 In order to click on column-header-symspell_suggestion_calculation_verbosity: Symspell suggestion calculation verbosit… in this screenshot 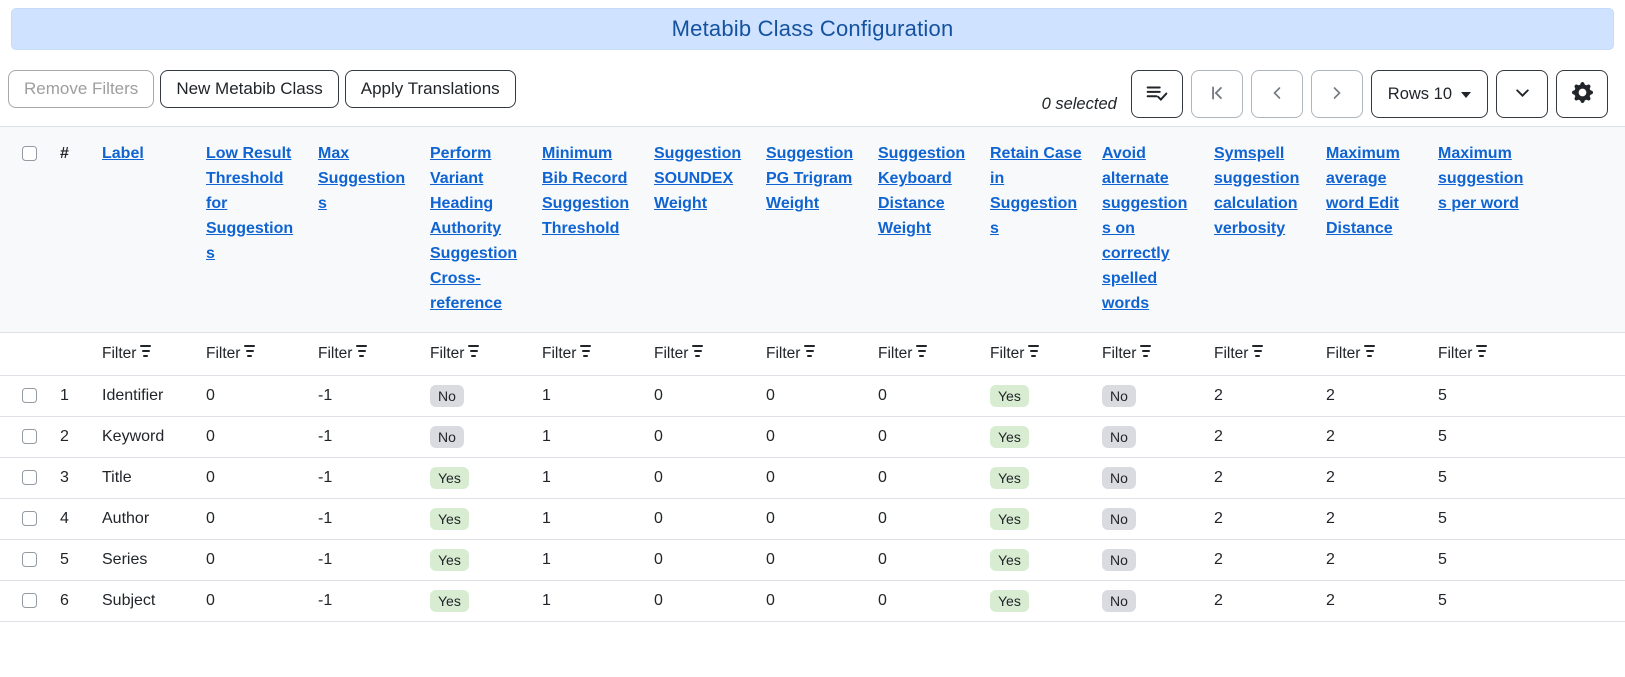, I will do `click(1257, 191)`.